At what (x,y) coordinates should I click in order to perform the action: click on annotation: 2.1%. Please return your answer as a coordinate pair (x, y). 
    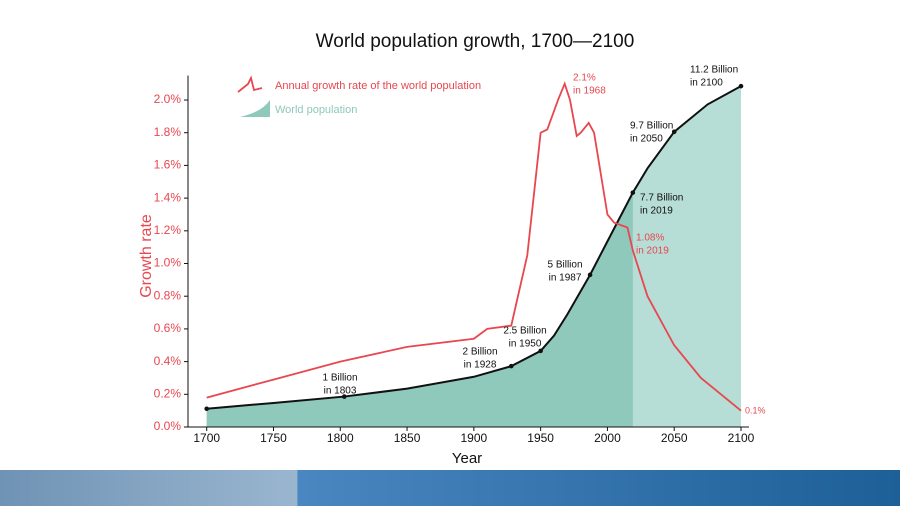
    Looking at the image, I should click on (584, 78).